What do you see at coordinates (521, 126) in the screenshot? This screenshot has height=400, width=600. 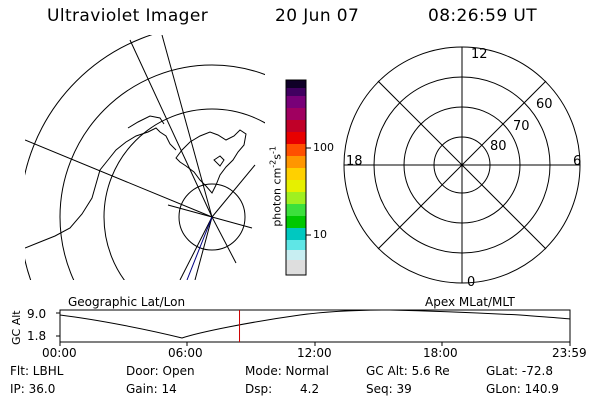 I see `mlat-label-70: 70` at bounding box center [521, 126].